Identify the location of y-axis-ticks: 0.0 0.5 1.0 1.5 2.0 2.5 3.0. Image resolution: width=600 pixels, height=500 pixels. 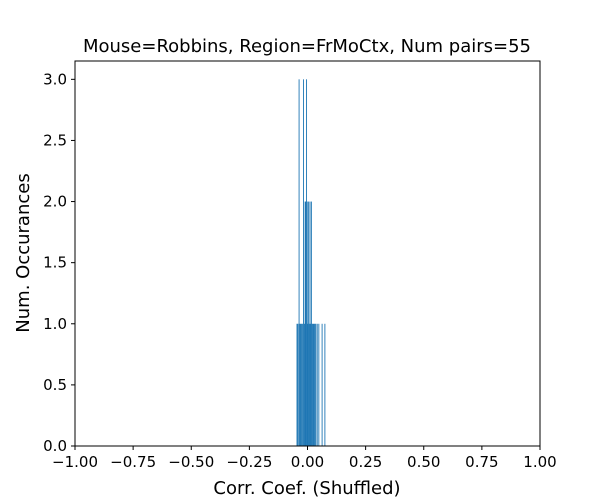
(59, 262).